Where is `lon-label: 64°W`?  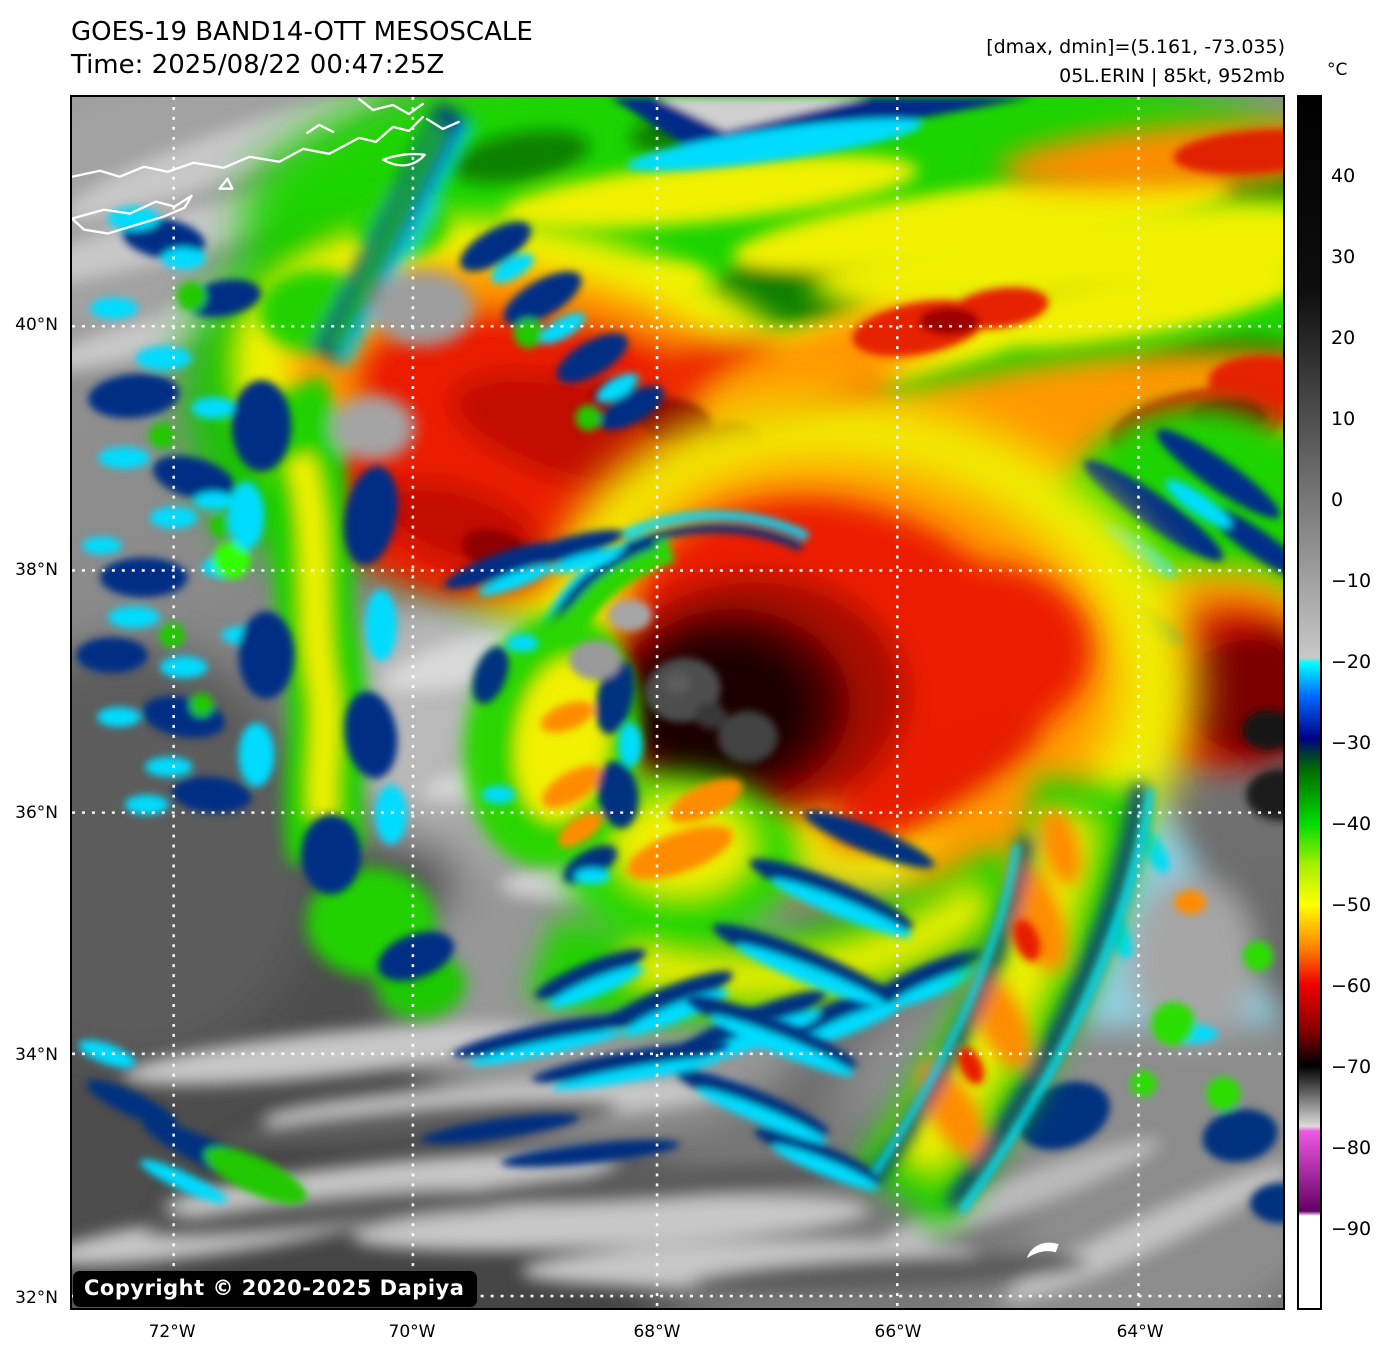
lon-label: 64°W is located at coordinates (1140, 1332).